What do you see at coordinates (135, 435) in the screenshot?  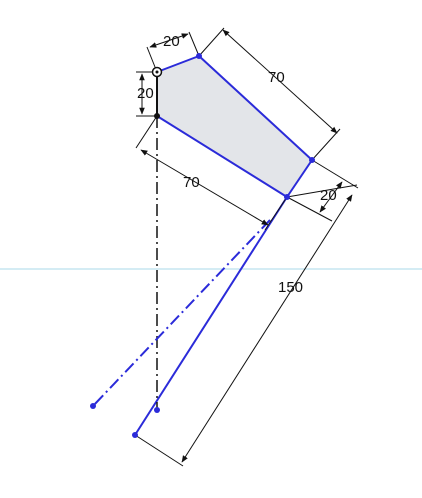 I see `point-line-end` at bounding box center [135, 435].